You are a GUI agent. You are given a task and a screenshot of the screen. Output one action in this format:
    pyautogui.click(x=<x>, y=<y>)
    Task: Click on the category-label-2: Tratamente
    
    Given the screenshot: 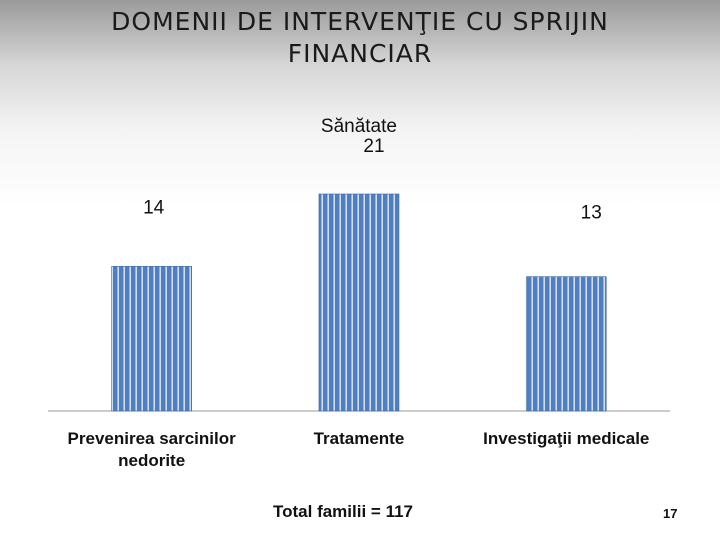 What is the action you would take?
    pyautogui.click(x=359, y=438)
    